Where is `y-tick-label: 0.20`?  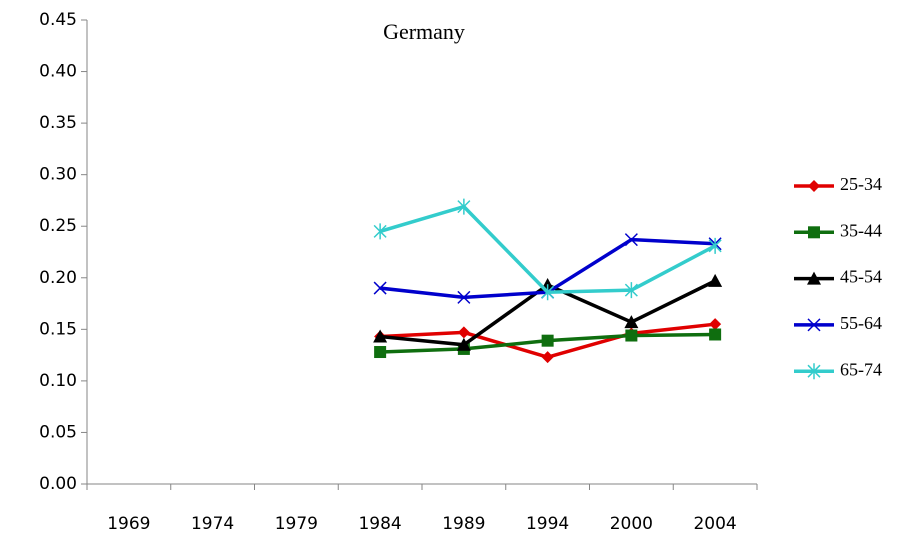
y-tick-label: 0.20 is located at coordinates (58, 278).